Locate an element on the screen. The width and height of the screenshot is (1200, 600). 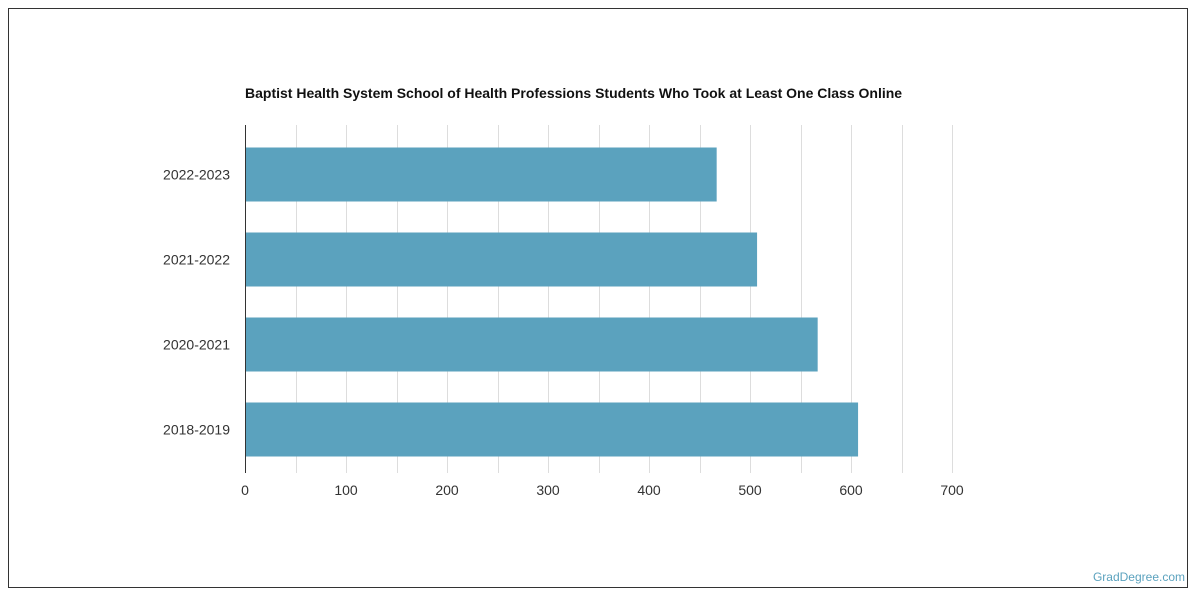
x-tick-label: 0 is located at coordinates (245, 490).